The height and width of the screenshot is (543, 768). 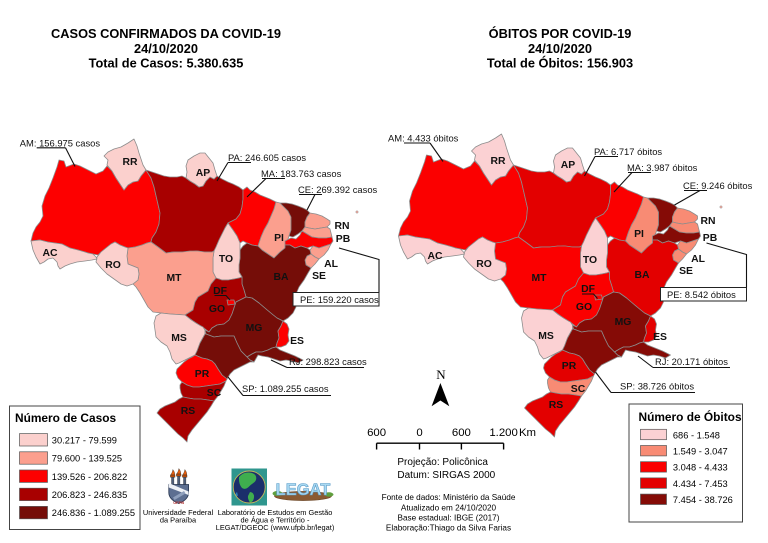 What do you see at coordinates (560, 33) in the screenshot?
I see `svg-text: ÓBITOS POR COVID-19` at bounding box center [560, 33].